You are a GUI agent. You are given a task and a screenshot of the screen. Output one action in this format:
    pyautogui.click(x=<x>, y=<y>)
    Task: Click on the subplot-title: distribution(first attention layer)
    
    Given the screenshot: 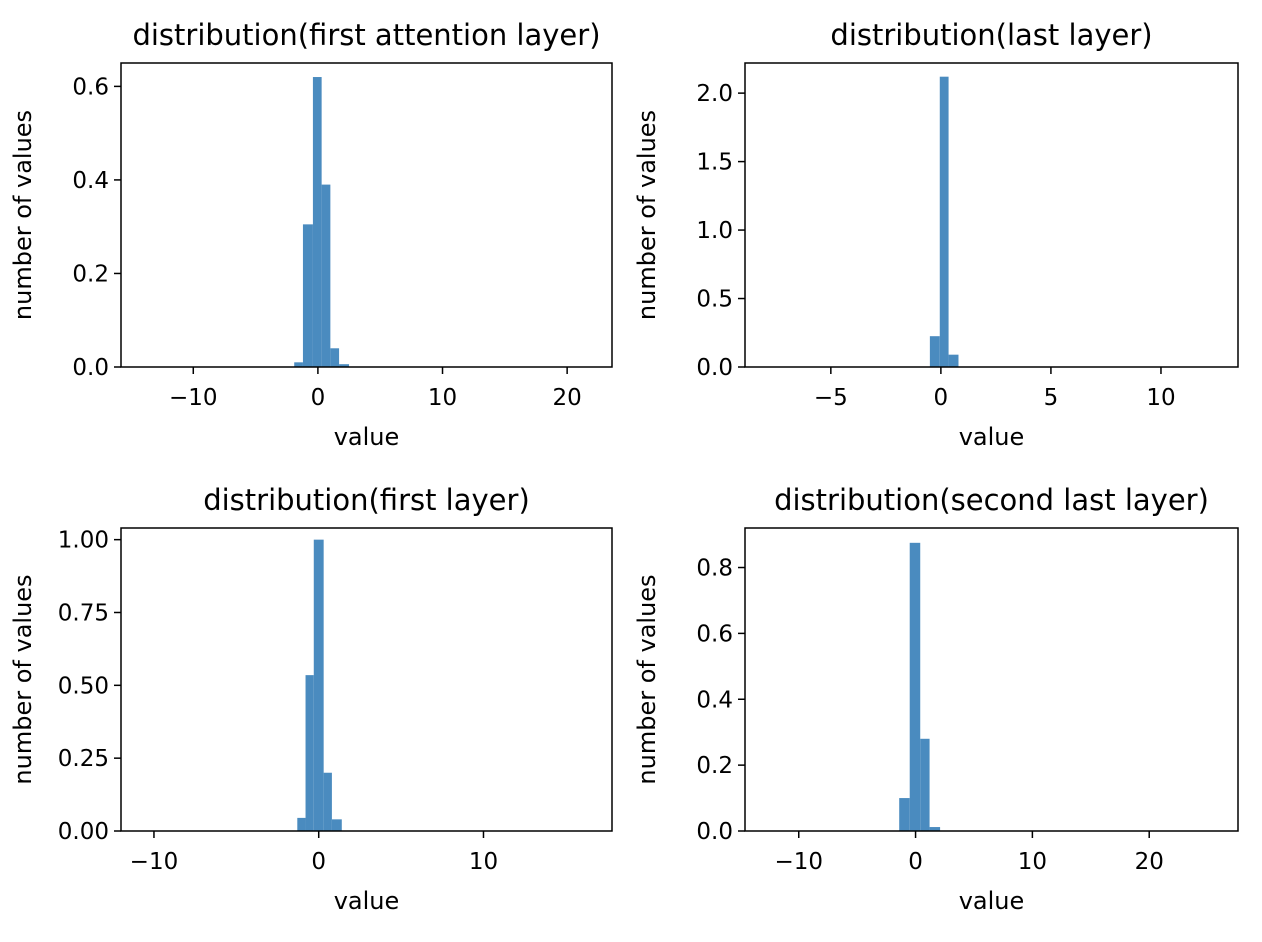 What is the action you would take?
    pyautogui.click(x=366, y=35)
    